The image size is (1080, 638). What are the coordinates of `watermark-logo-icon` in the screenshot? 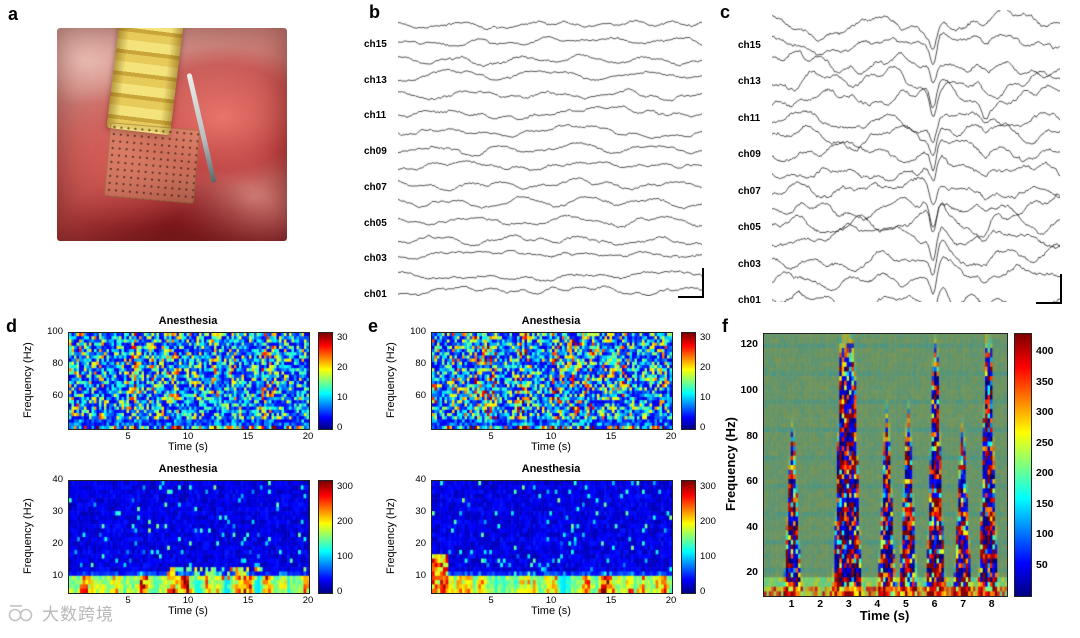 It's located at (20, 612).